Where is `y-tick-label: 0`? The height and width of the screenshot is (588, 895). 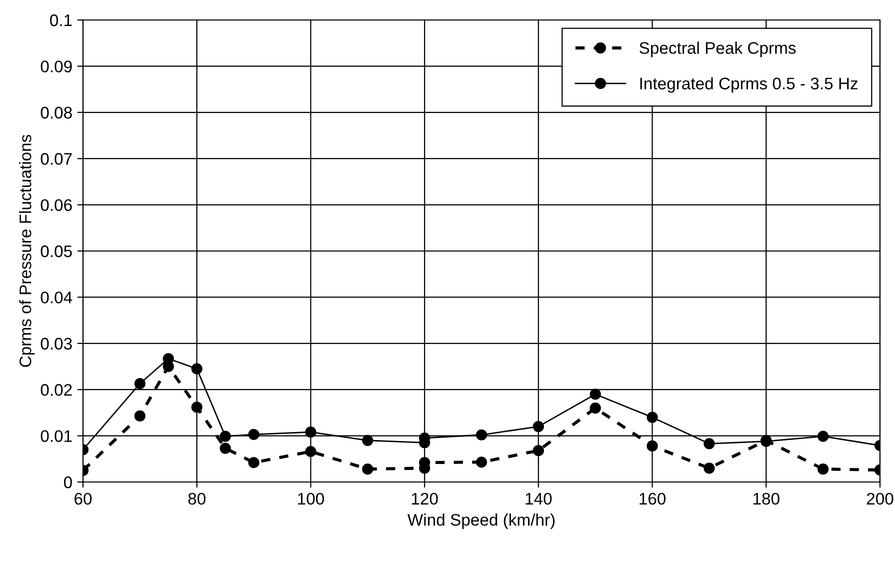
y-tick-label: 0 is located at coordinates (68, 482).